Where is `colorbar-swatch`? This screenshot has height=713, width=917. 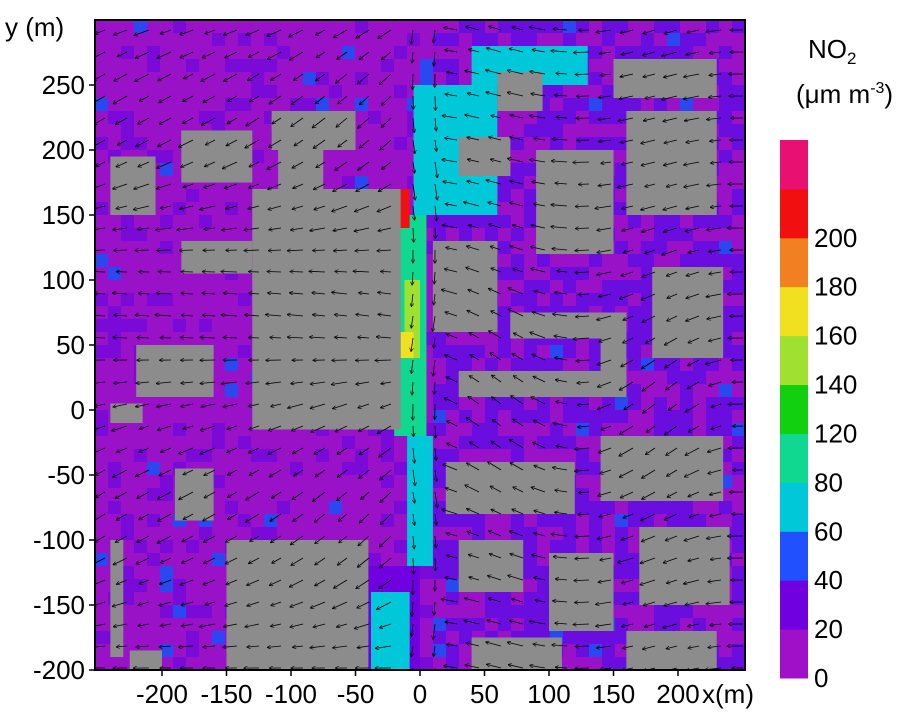 colorbar-swatch is located at coordinates (794, 311).